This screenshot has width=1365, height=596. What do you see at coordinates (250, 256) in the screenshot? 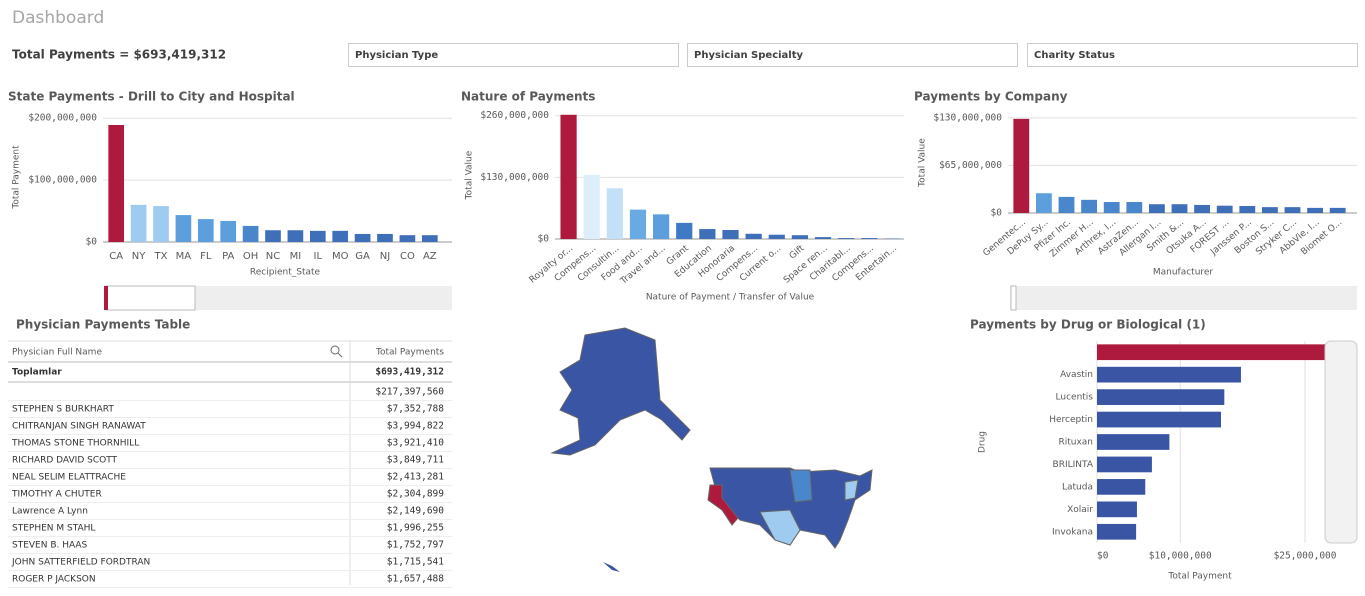
I see `x-tick-label: OH` at bounding box center [250, 256].